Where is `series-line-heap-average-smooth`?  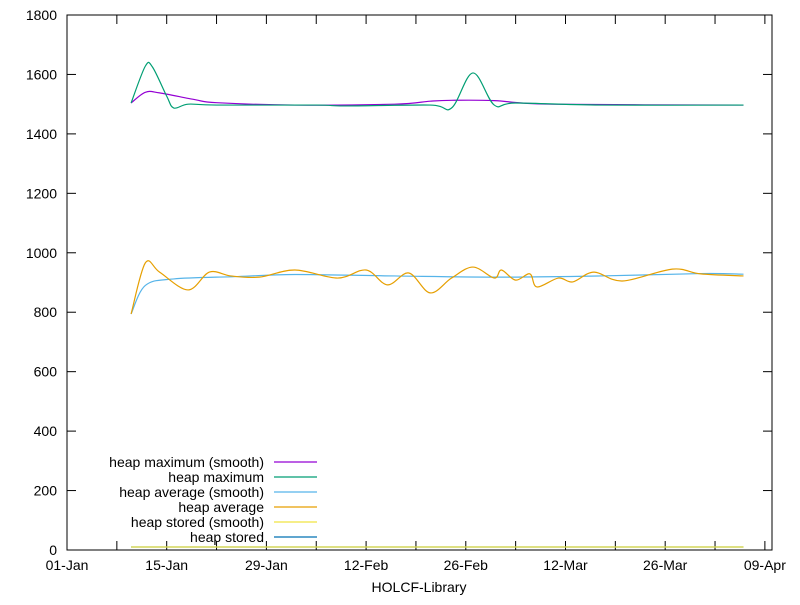
series-line-heap-average-smooth is located at coordinates (437, 293).